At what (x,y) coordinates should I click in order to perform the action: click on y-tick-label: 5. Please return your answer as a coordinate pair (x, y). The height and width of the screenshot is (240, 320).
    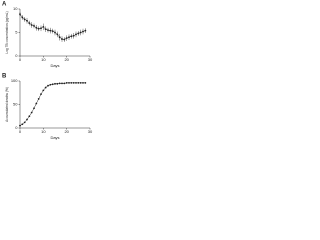
    Looking at the image, I should click on (16, 32).